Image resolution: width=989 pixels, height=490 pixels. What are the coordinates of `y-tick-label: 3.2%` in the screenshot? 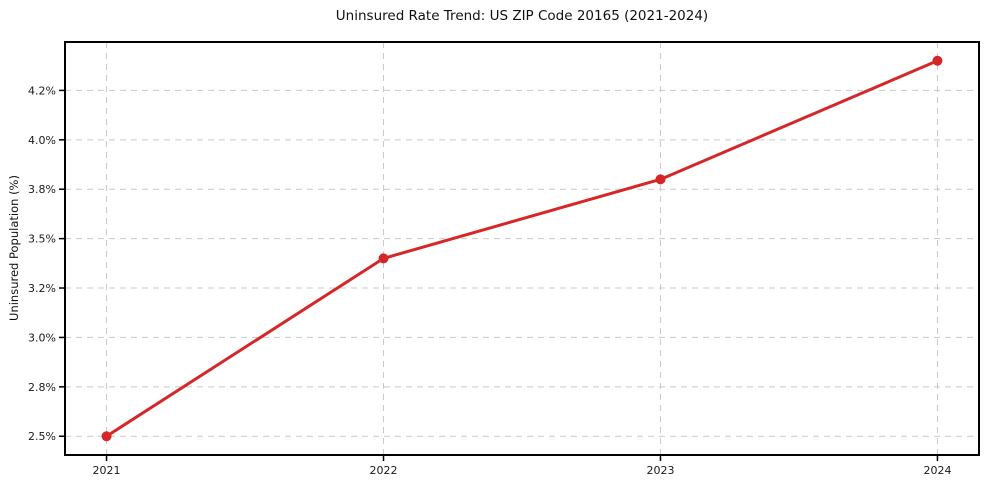 It's located at (42, 288).